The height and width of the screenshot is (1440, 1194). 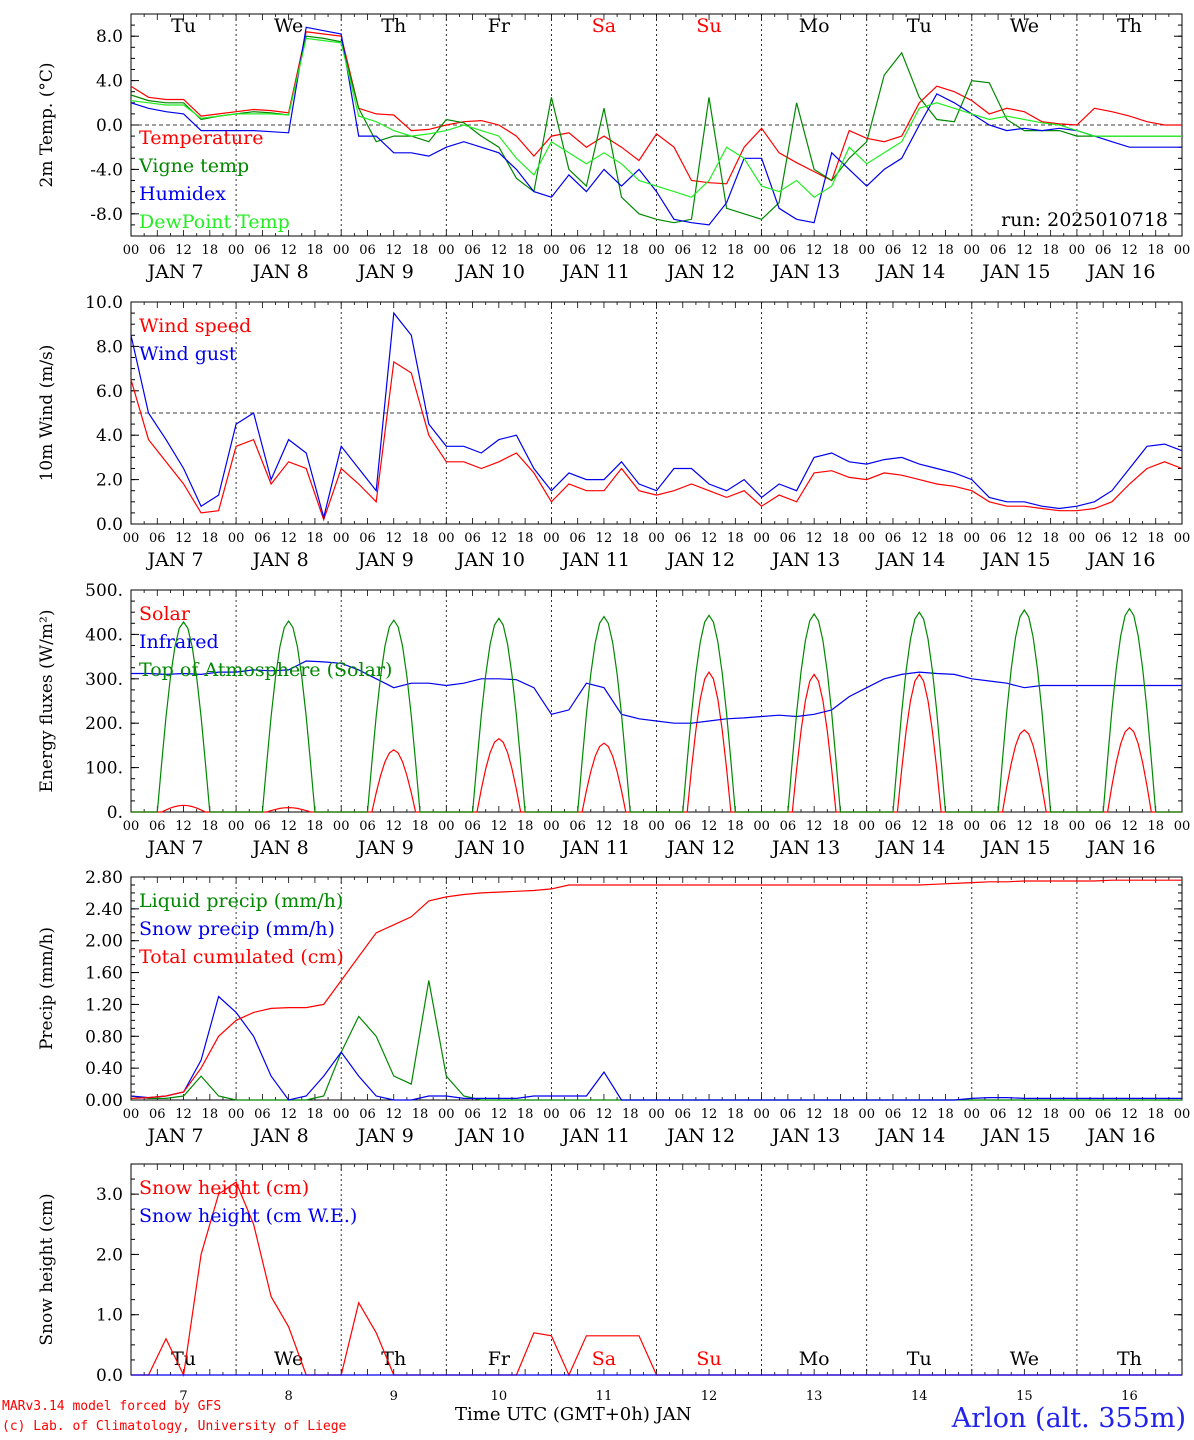 What do you see at coordinates (183, 1396) in the screenshot?
I see `day-number-label: 7` at bounding box center [183, 1396].